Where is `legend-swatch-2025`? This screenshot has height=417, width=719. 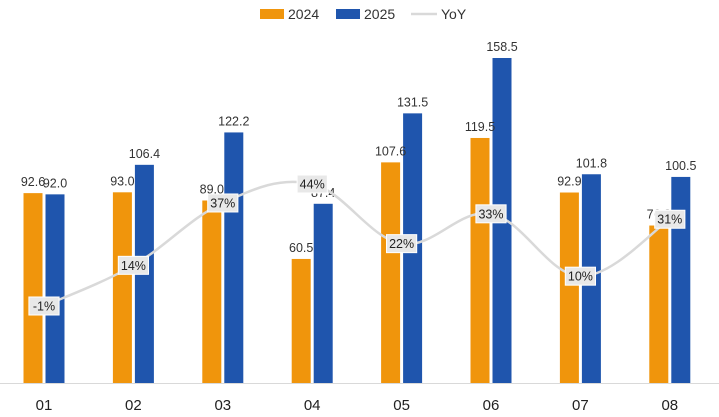
legend-swatch-2025 is located at coordinates (348, 14).